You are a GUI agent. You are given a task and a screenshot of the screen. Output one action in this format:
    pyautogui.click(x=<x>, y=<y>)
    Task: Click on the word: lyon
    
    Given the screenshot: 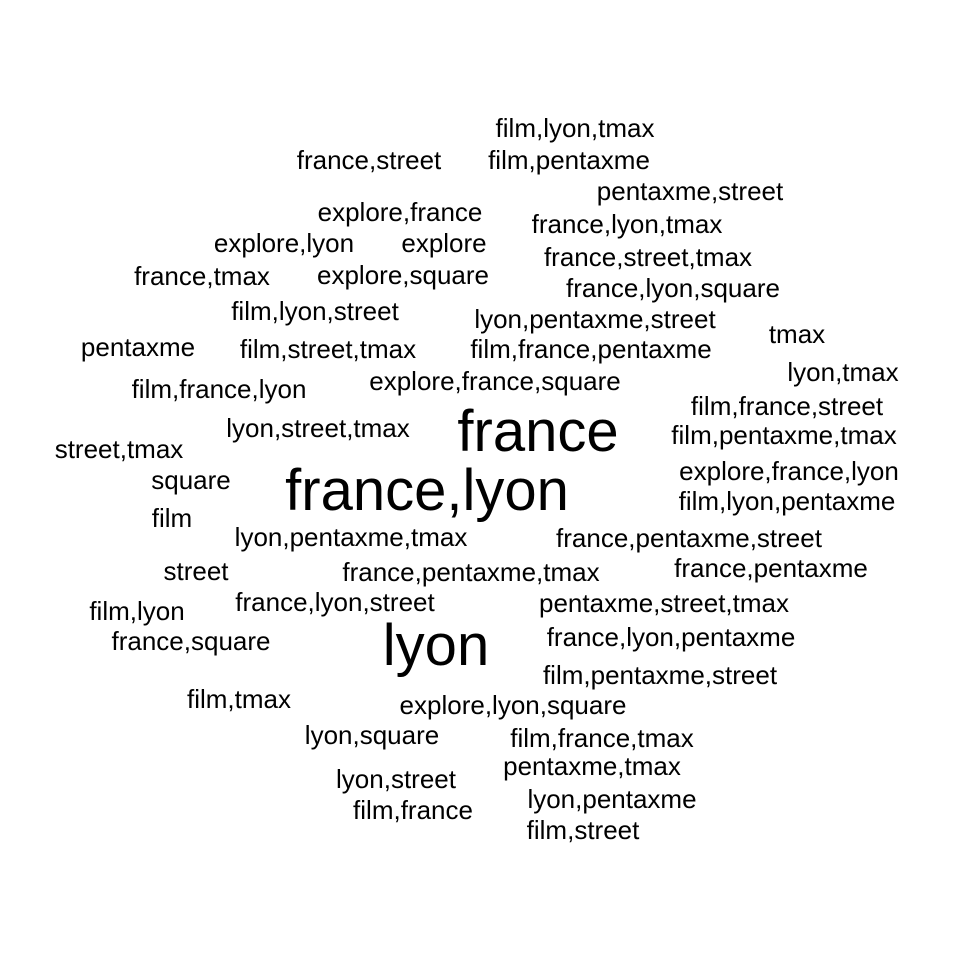 What is the action you would take?
    pyautogui.click(x=436, y=645)
    